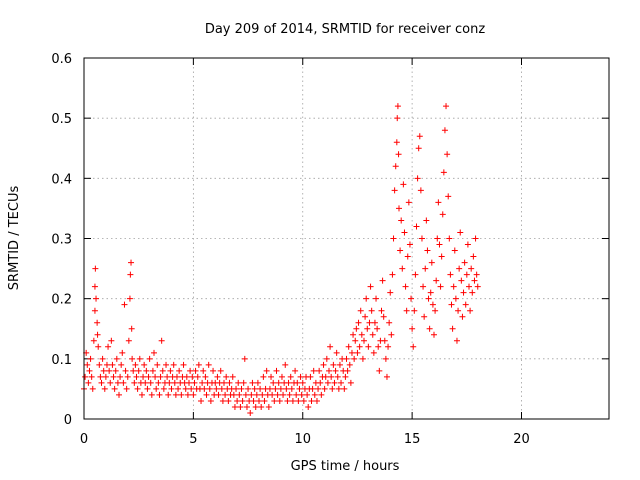 This screenshot has width=640, height=480. Describe the element at coordinates (345, 466) in the screenshot. I see `x-axis-label: GPS time / hours` at that location.